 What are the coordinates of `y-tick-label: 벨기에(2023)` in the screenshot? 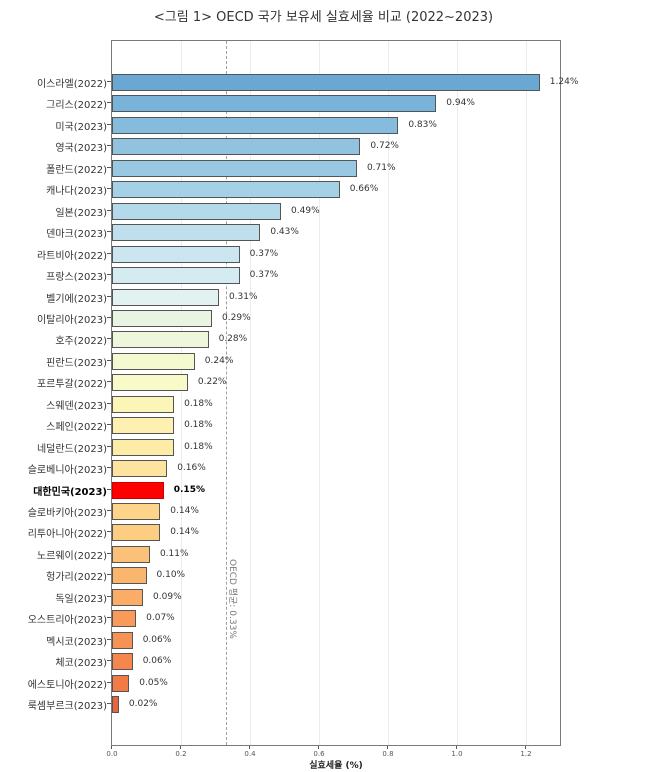 It's located at (76, 299).